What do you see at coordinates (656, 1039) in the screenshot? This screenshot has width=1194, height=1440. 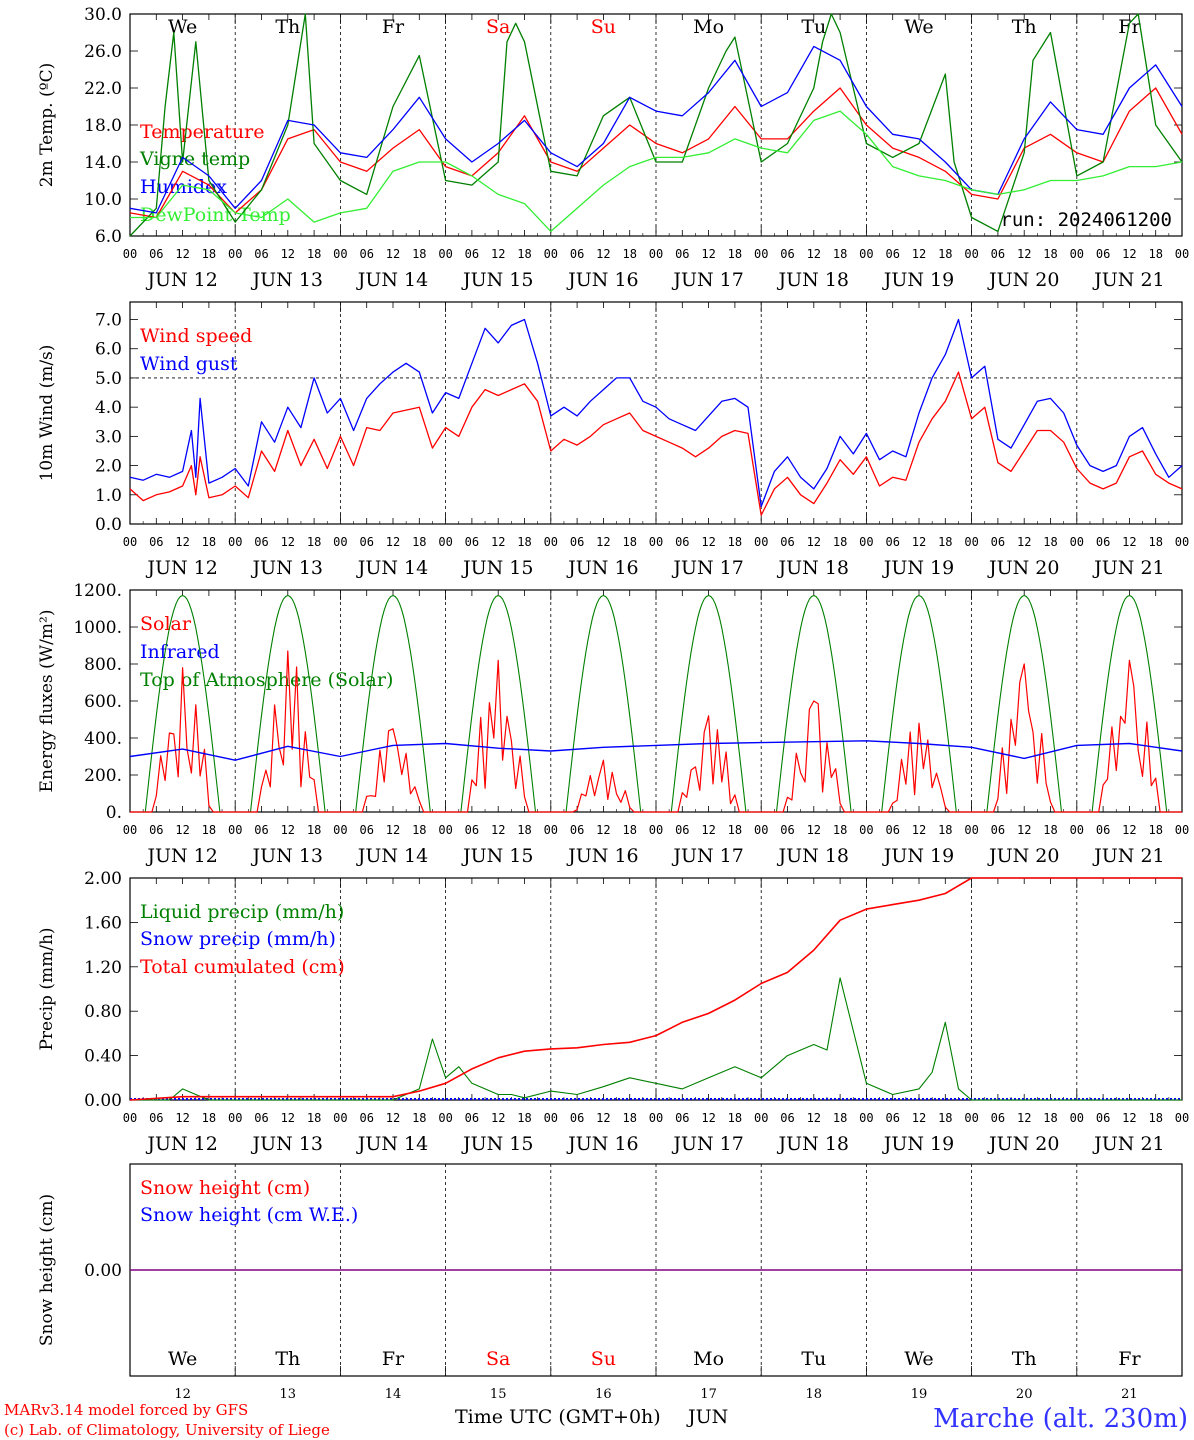 I see `series-line-liquid-precip` at bounding box center [656, 1039].